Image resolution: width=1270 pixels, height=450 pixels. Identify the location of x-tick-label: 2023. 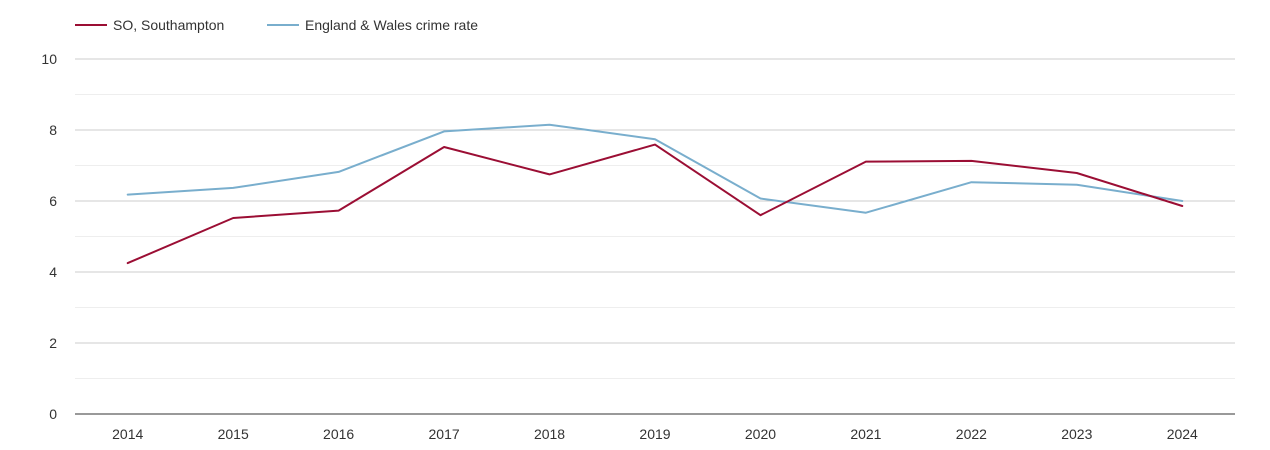
(1076, 434).